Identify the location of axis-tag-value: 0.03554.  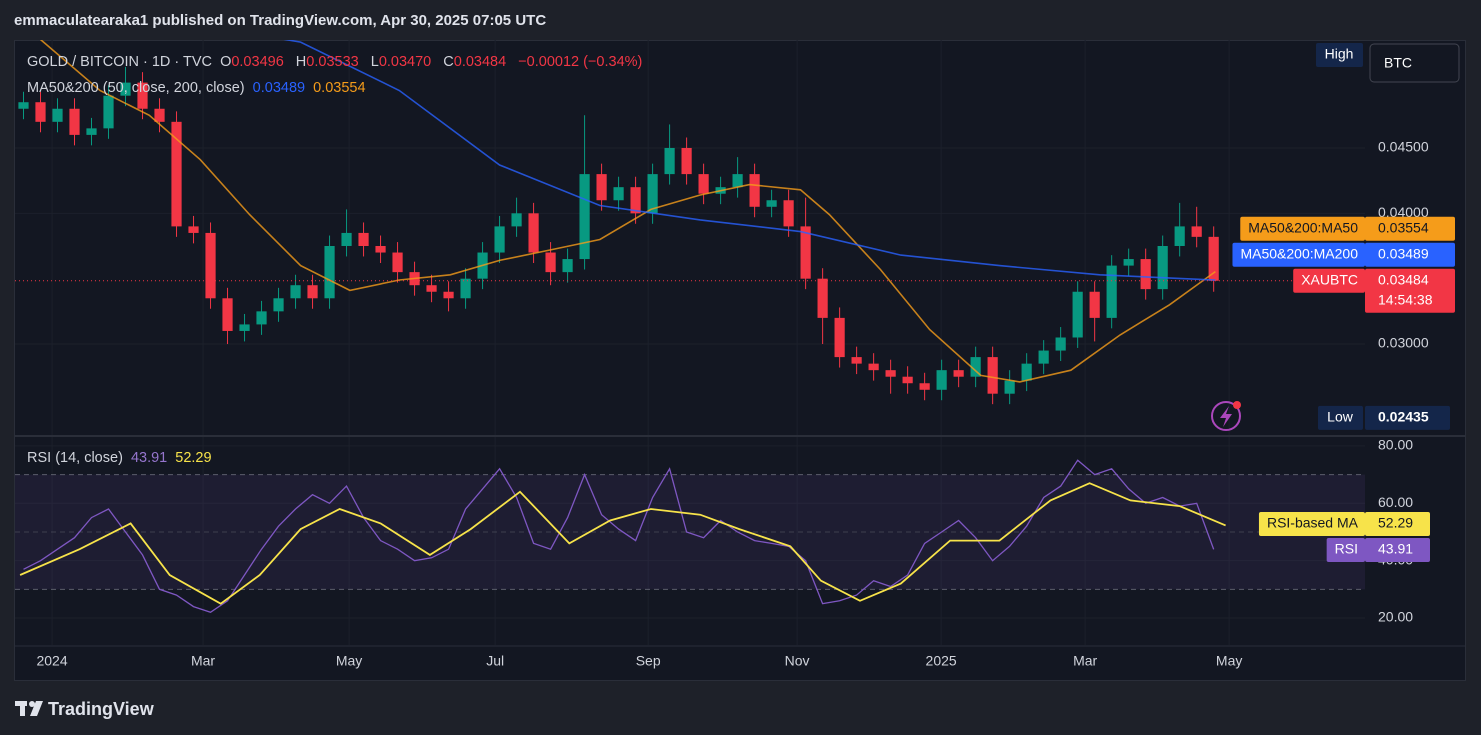
(1403, 227).